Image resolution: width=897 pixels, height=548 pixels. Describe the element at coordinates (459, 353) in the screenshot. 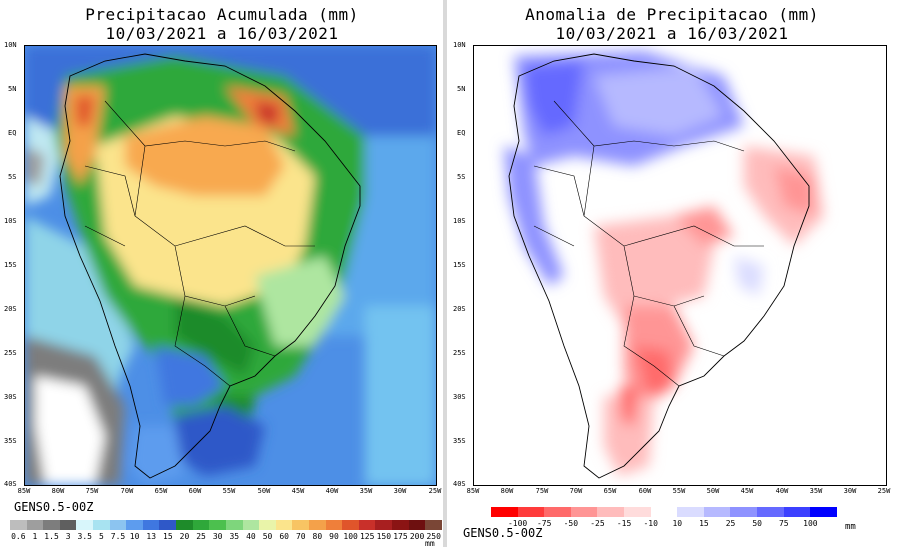

I see `lat-tick: 25S` at that location.